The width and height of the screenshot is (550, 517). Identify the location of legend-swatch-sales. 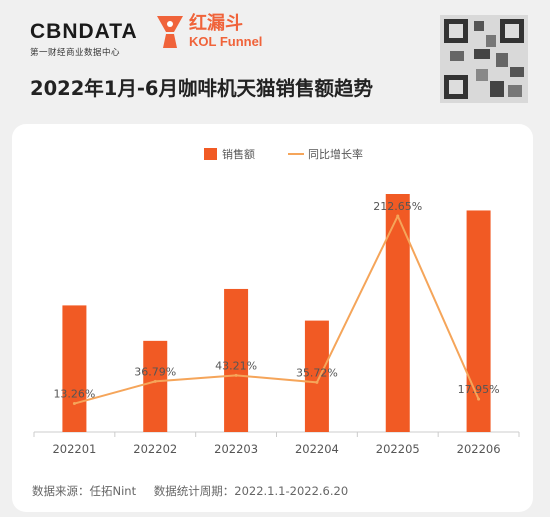
(210, 154).